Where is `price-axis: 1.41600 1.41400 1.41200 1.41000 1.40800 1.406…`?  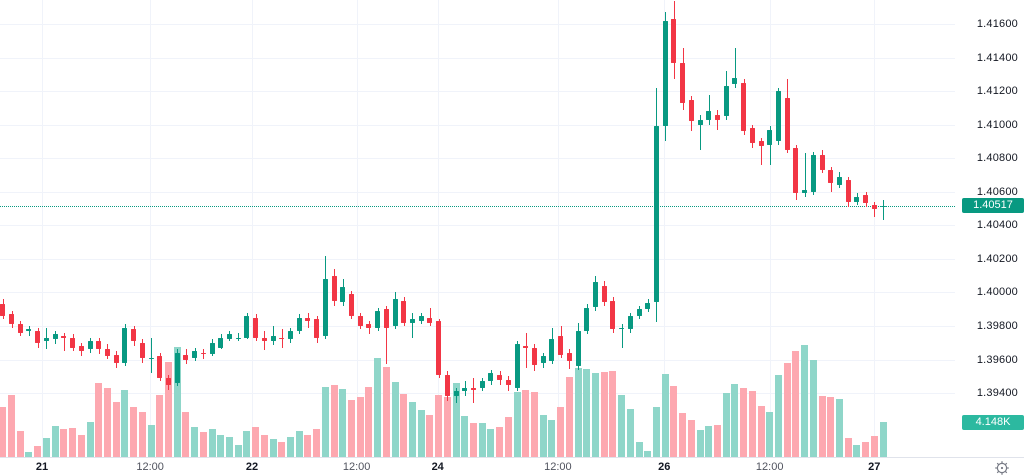
price-axis: 1.41600 1.41400 1.41200 1.41000 1.40800 1.406… is located at coordinates (991, 228).